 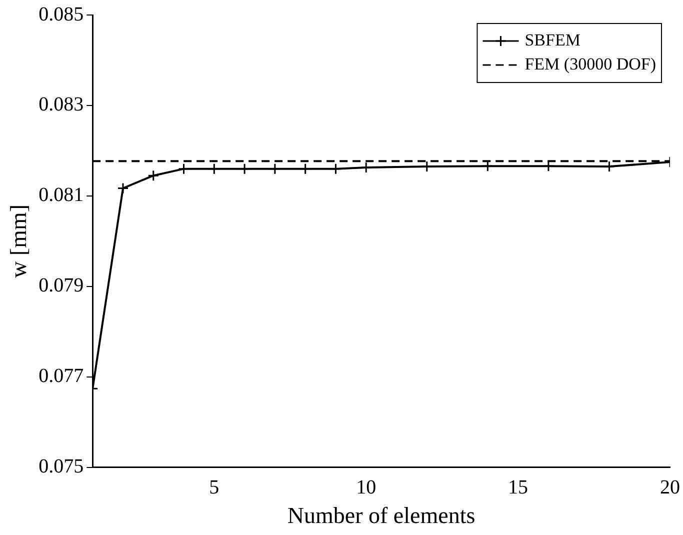 What do you see at coordinates (61, 14) in the screenshot?
I see `y-tick-label: 0.085` at bounding box center [61, 14].